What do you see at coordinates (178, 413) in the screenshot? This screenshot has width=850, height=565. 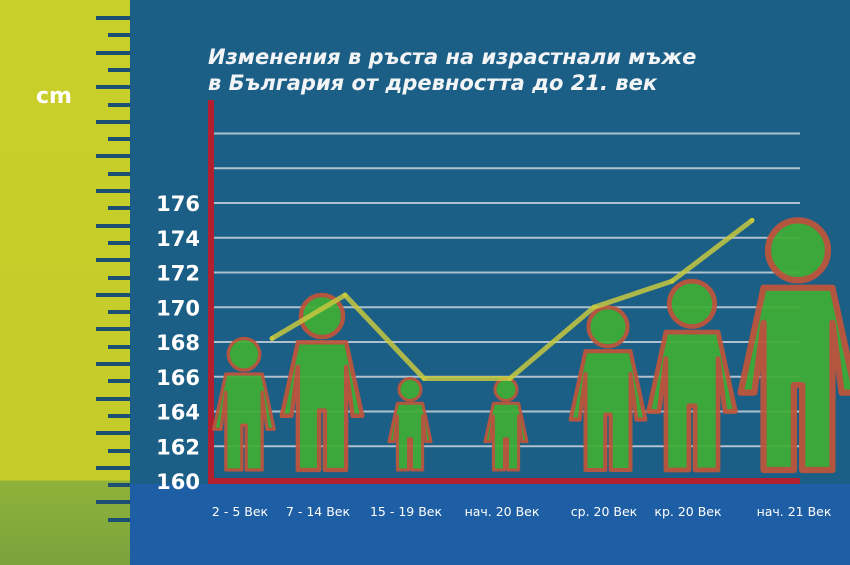 I see `y-tick-label: 164` at bounding box center [178, 413].